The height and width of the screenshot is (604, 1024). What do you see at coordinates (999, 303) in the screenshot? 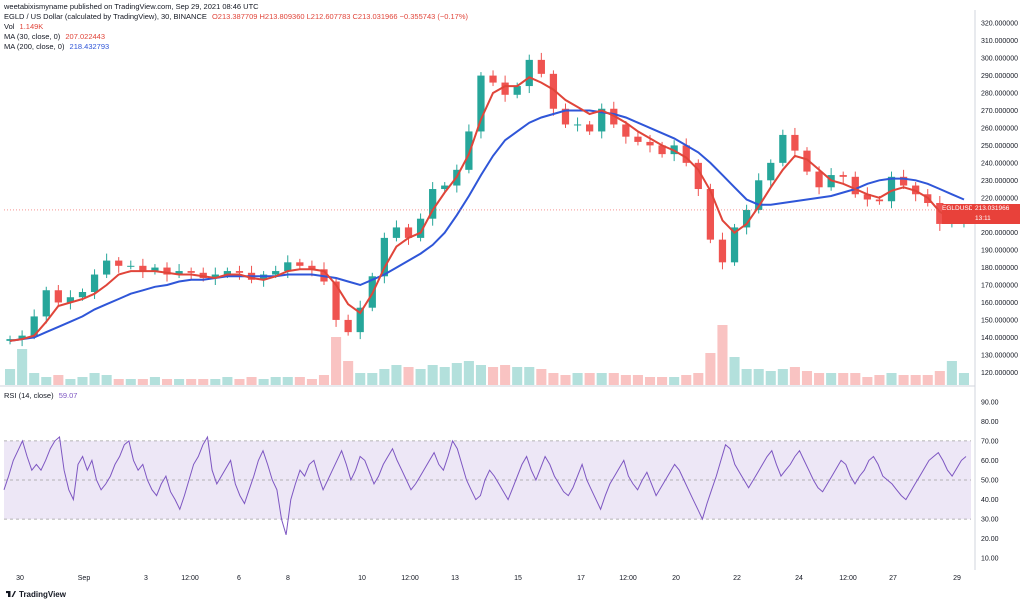
I see `price-tick-label: 160.000000` at bounding box center [999, 303].